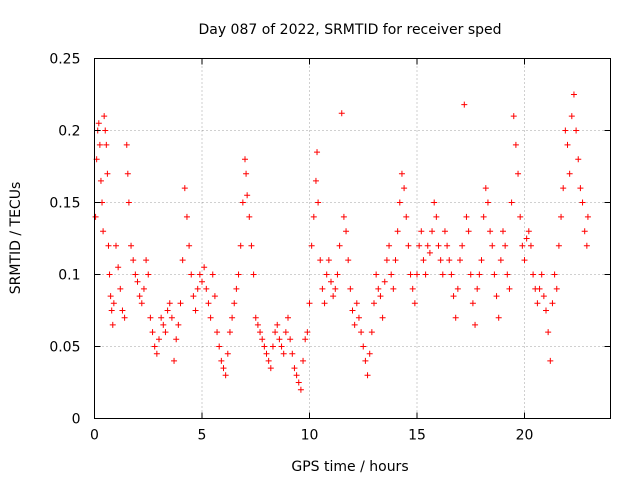  Describe the element at coordinates (69, 132) in the screenshot. I see `y-tick-label: 0.2` at that location.